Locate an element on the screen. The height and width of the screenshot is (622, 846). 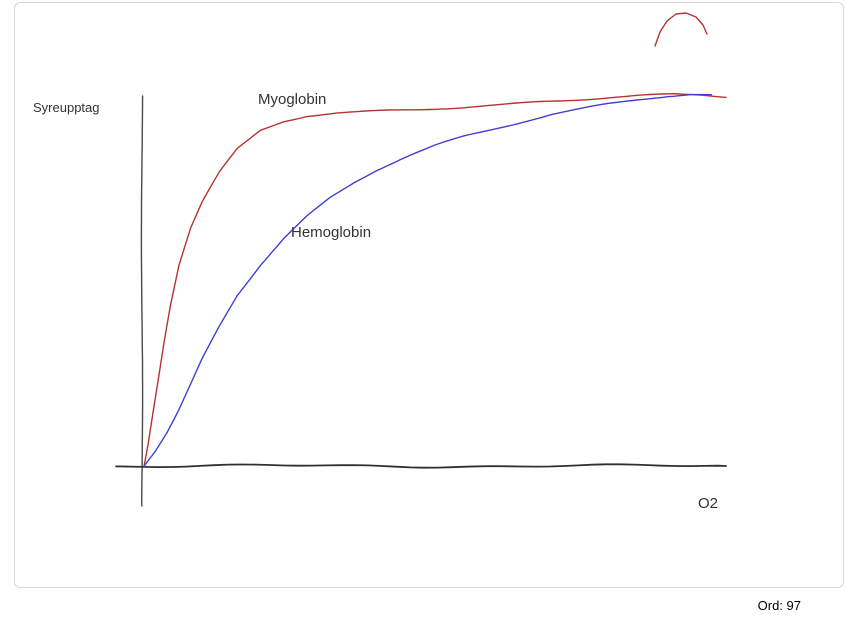
x-axis-line is located at coordinates (421, 466).